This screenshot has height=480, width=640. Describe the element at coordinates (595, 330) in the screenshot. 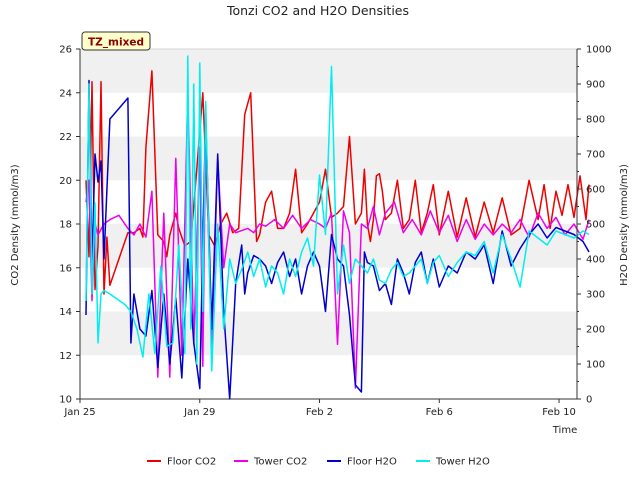

I see `y2-tick-label: 200` at that location.